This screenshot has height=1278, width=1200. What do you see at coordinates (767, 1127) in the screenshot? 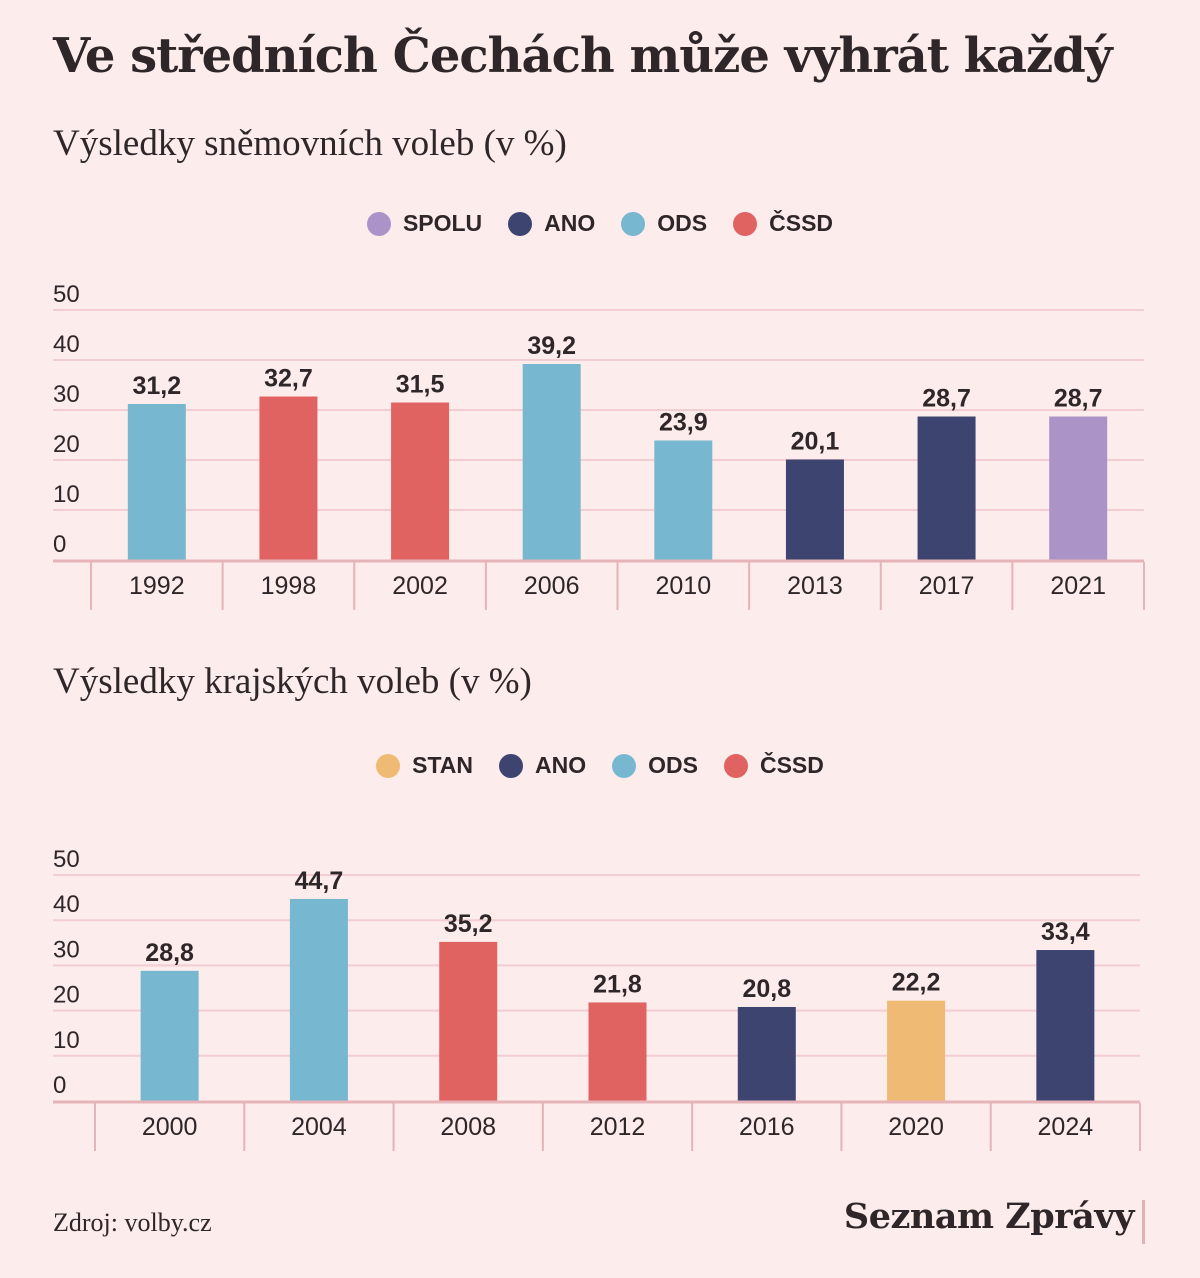
I see `x-tick-label: 2016` at bounding box center [767, 1127].